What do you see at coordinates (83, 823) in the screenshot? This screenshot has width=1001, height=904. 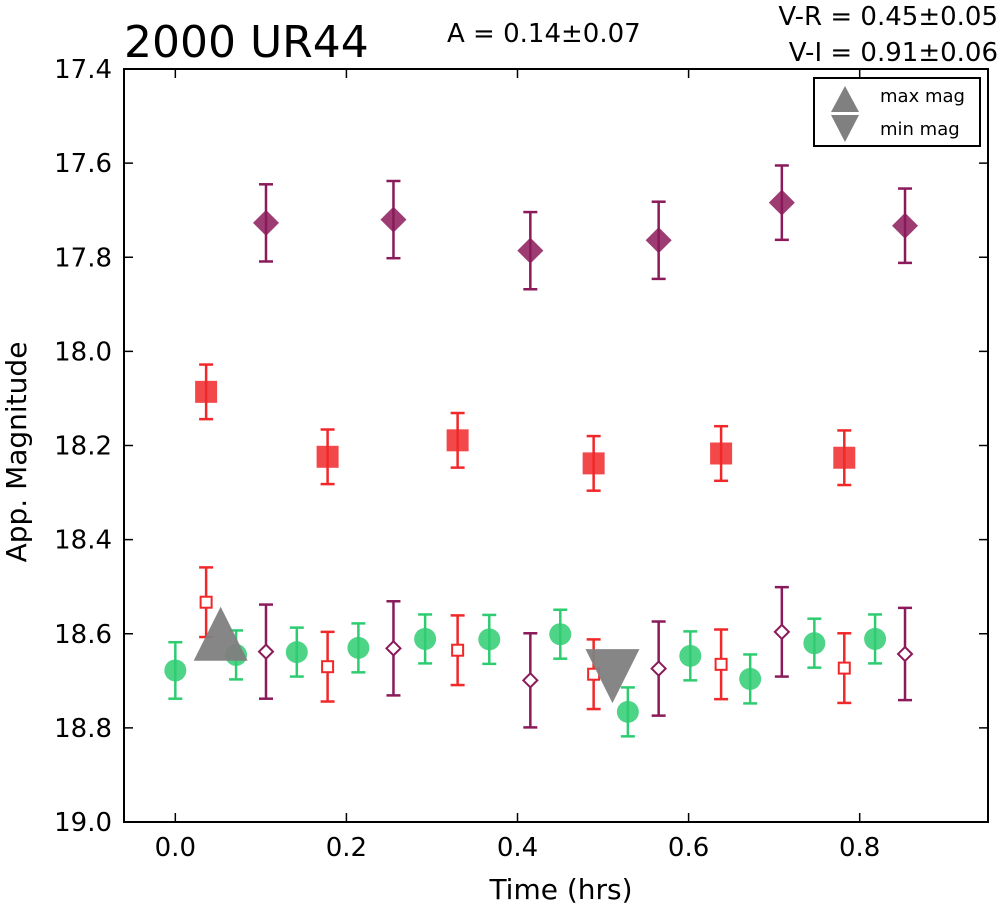 I see `y-tick-label: 19.0` at bounding box center [83, 823].